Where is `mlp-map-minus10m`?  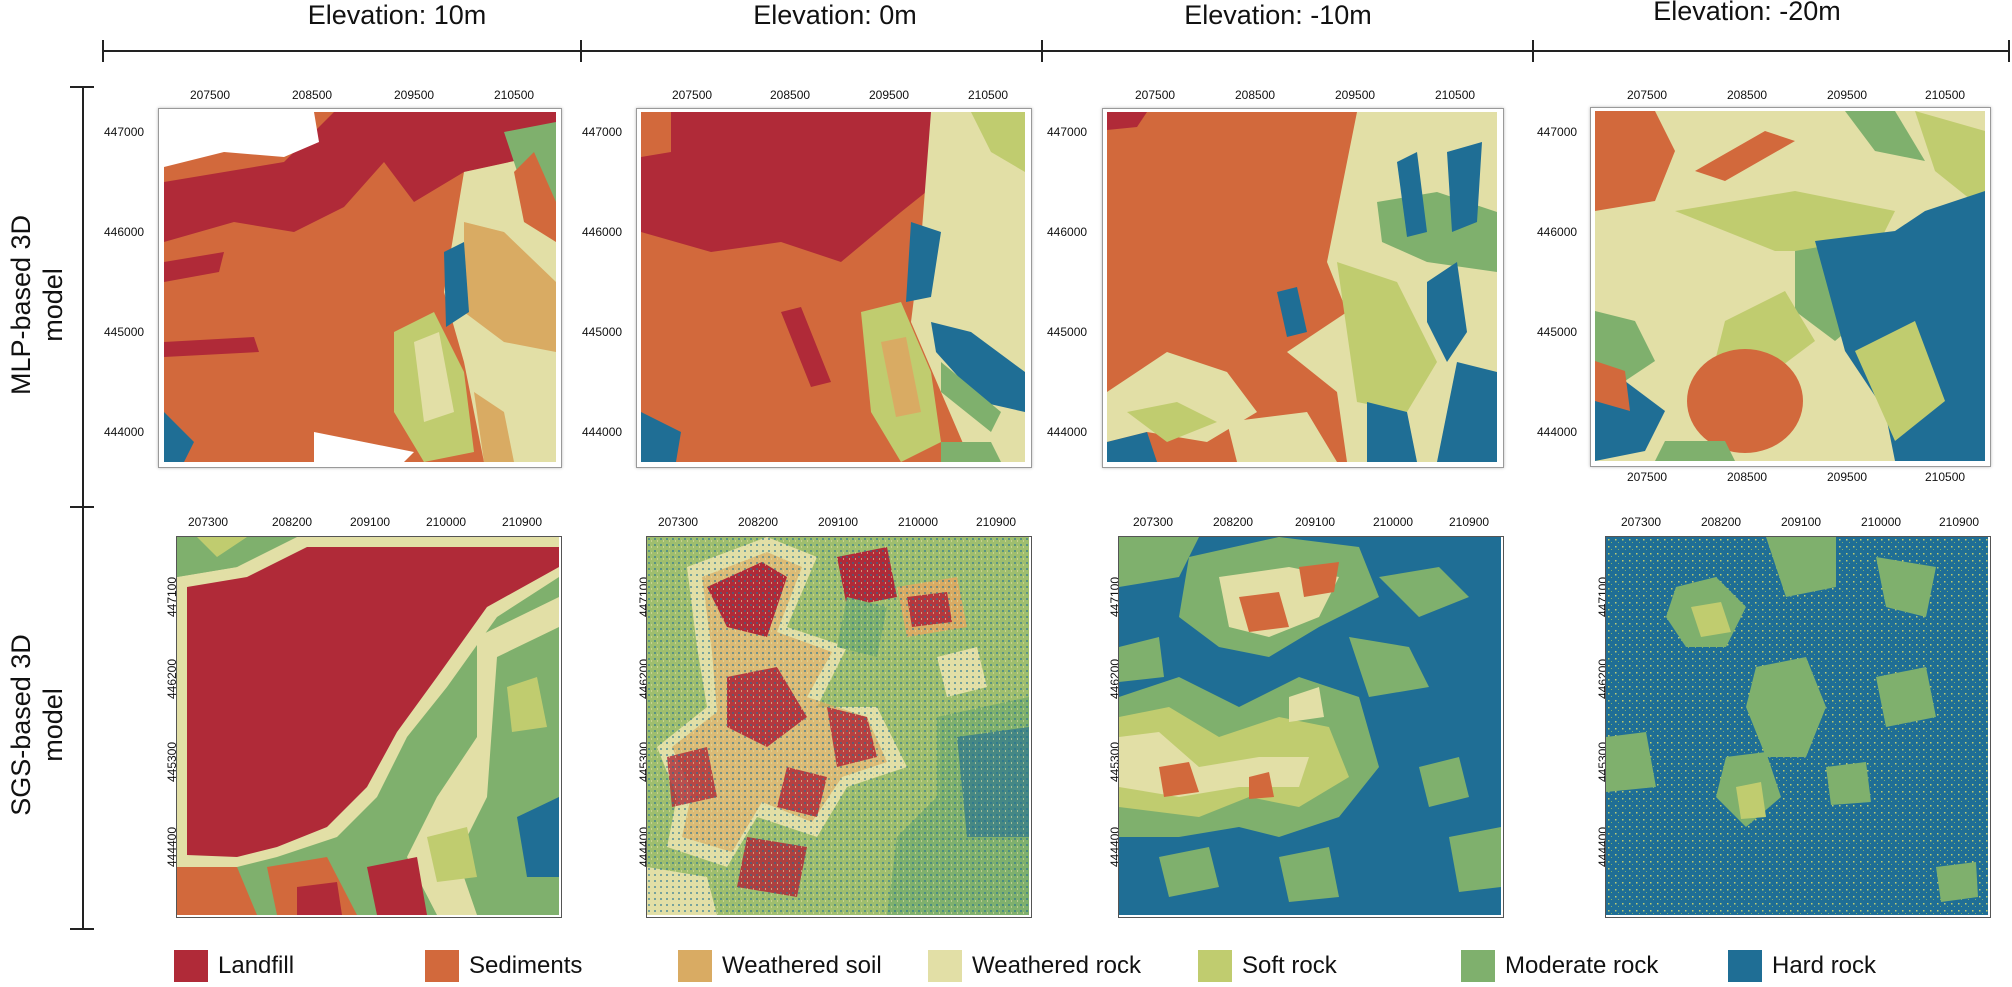
mlp-map-minus10m is located at coordinates (1302, 287).